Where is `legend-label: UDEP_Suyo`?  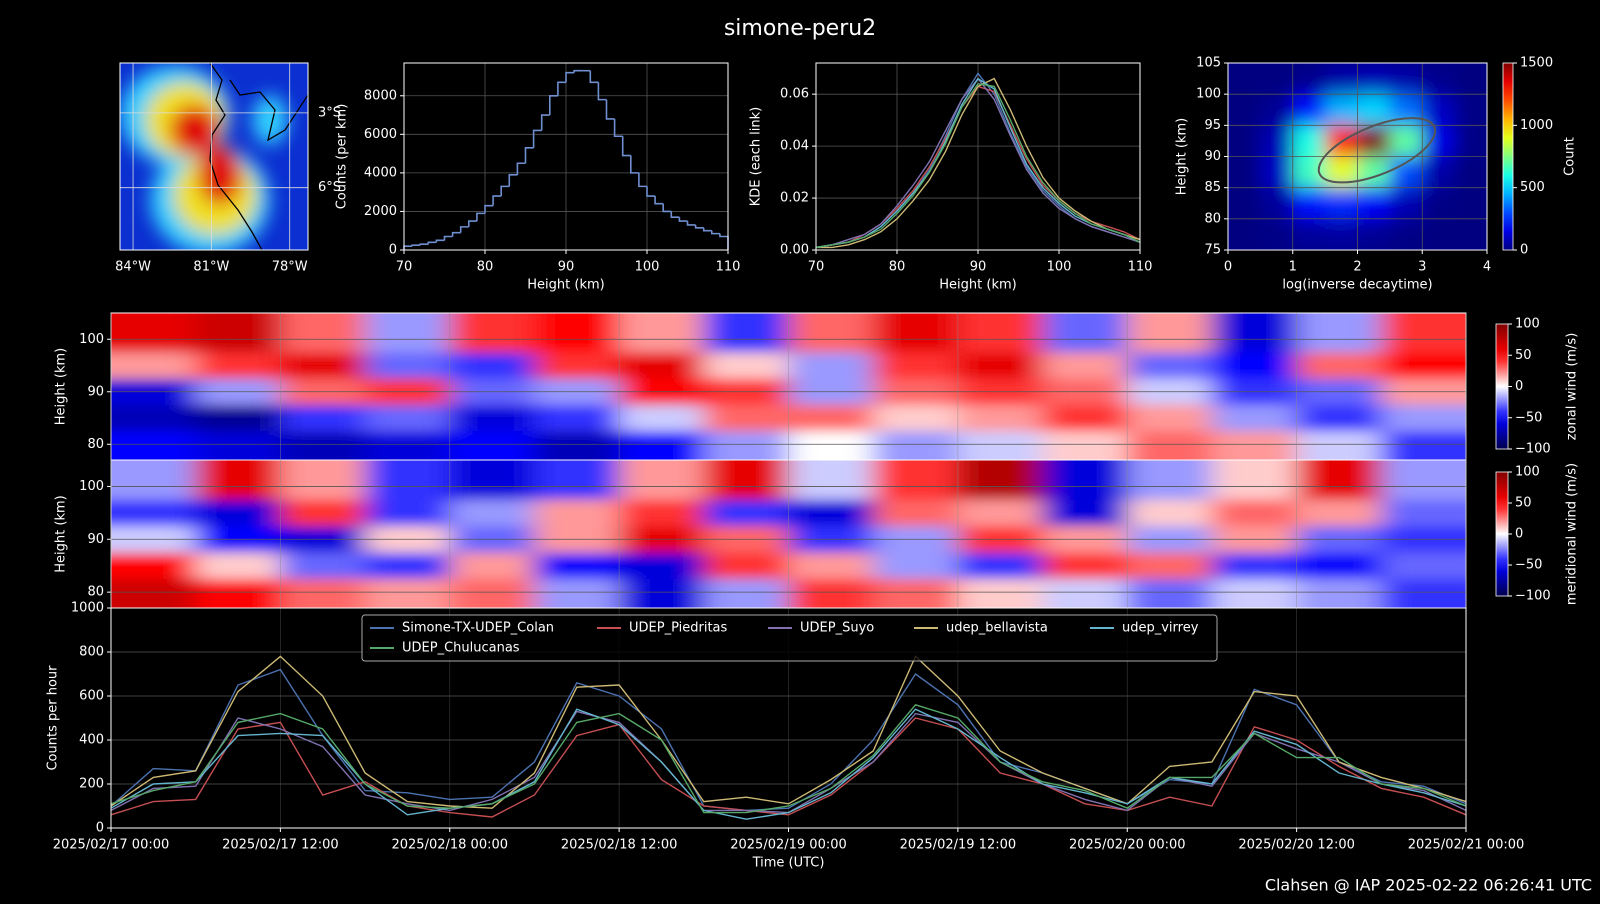
legend-label: UDEP_Suyo is located at coordinates (837, 628).